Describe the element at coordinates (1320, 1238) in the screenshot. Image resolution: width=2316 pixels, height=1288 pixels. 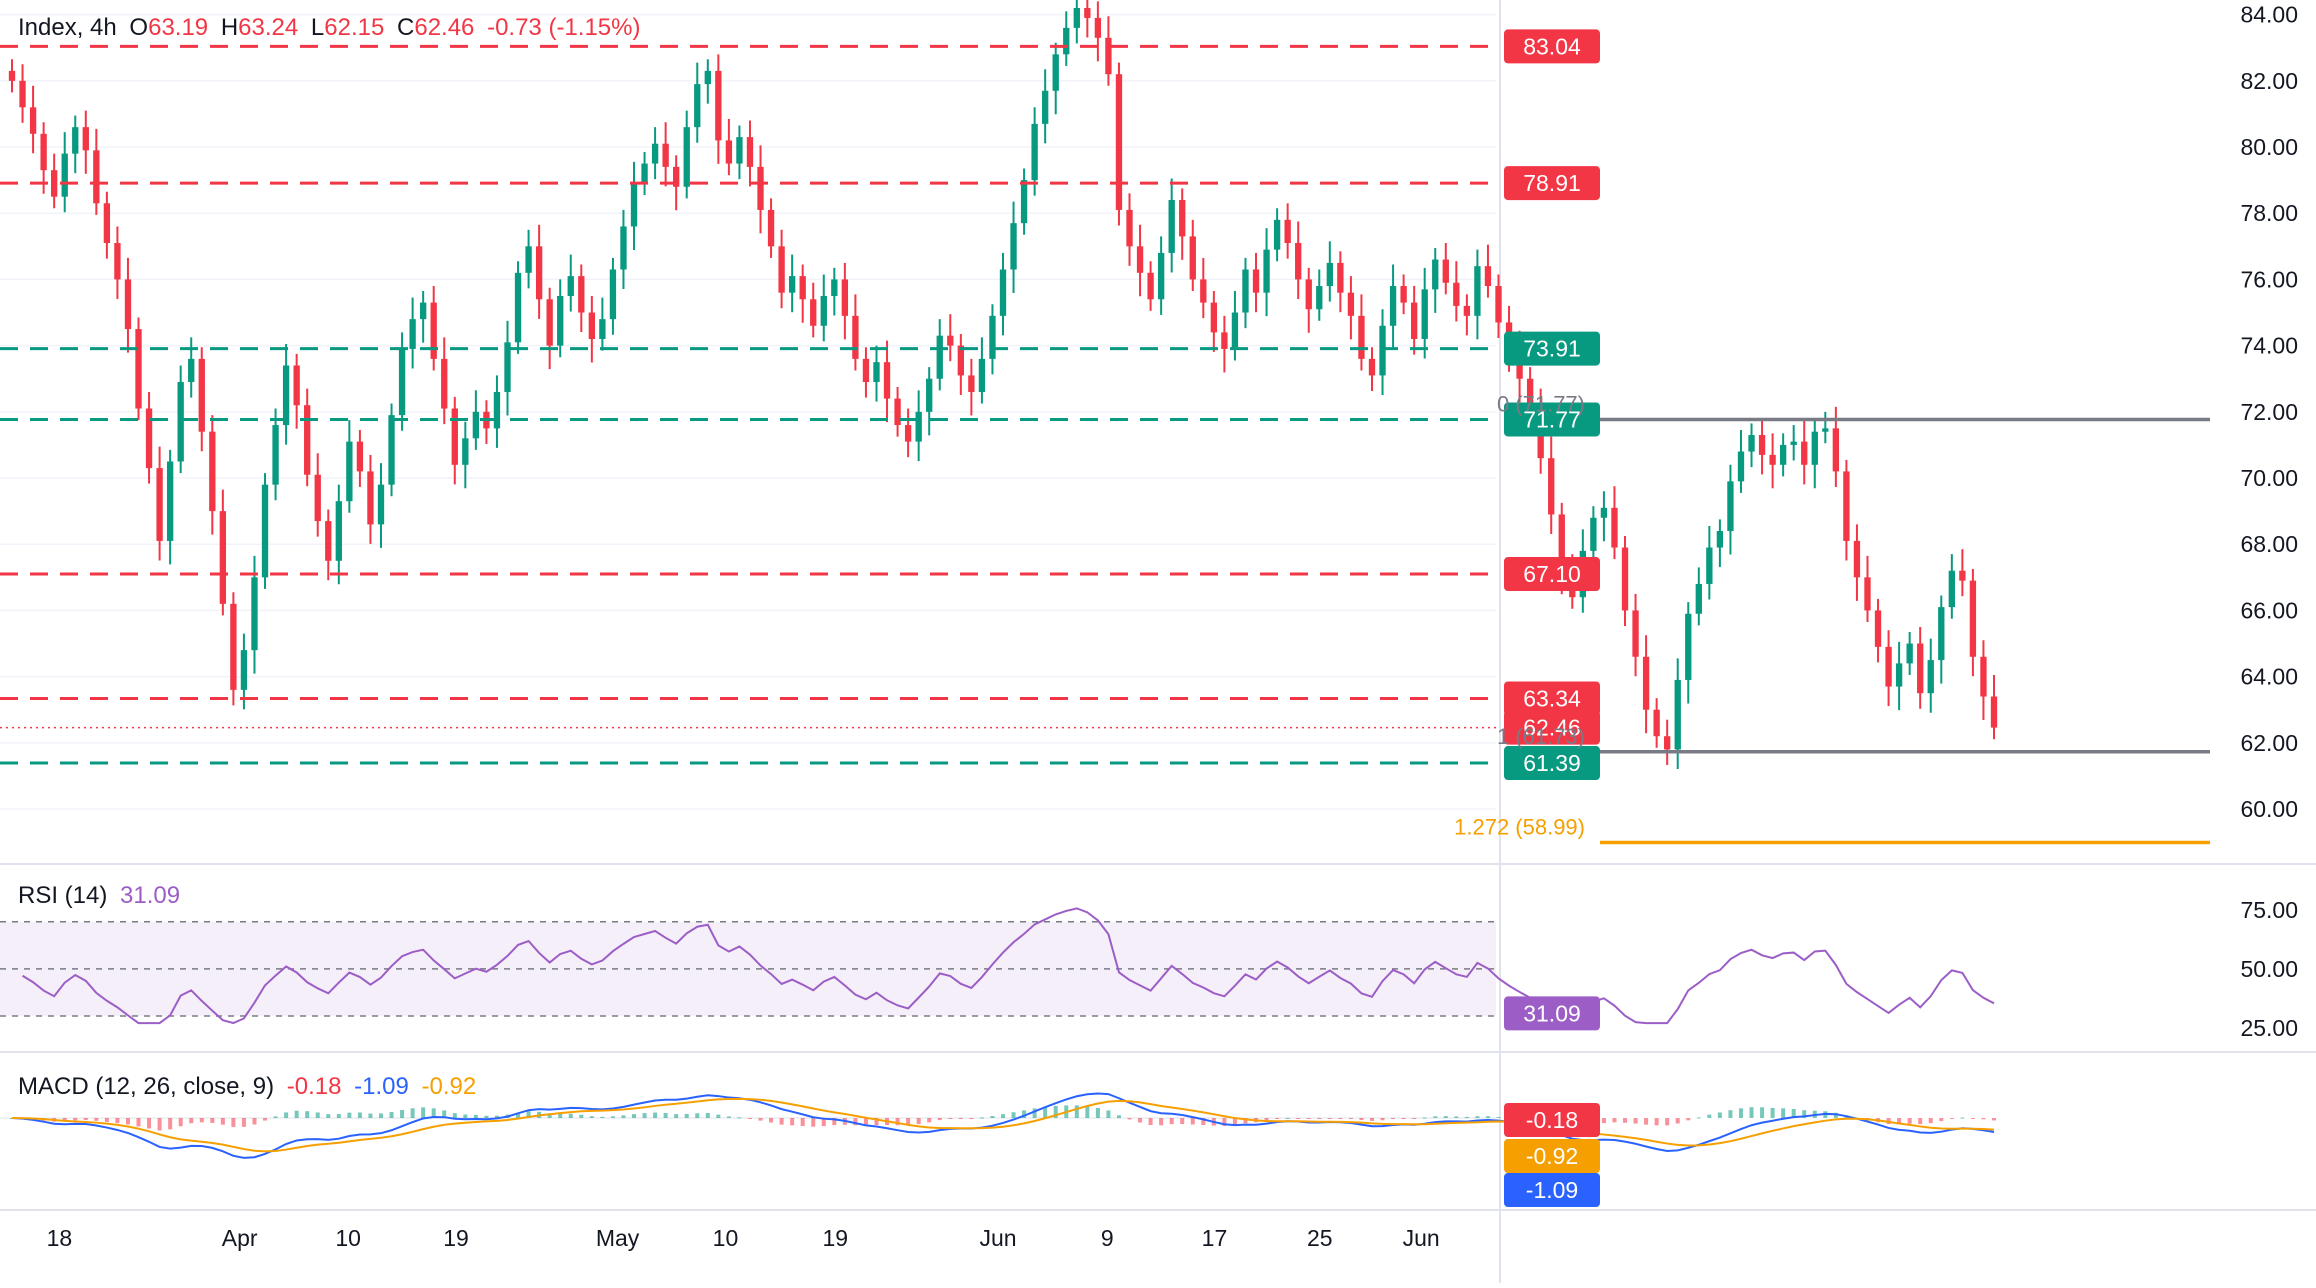
I see `x-tick-label: 25` at that location.